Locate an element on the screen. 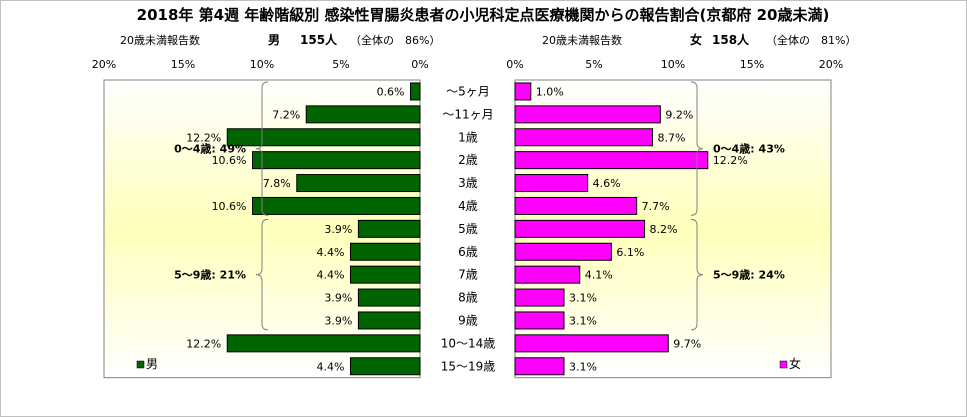 The image size is (967, 417). right-value-label: 1.0% is located at coordinates (550, 91).